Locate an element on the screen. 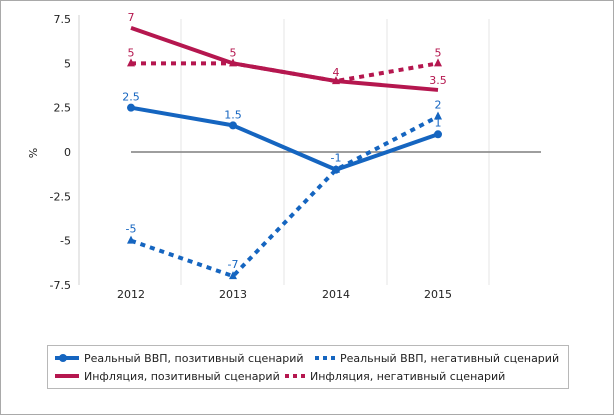 Image resolution: width=614 pixels, height=415 pixels. data-label: -5 is located at coordinates (131, 229).